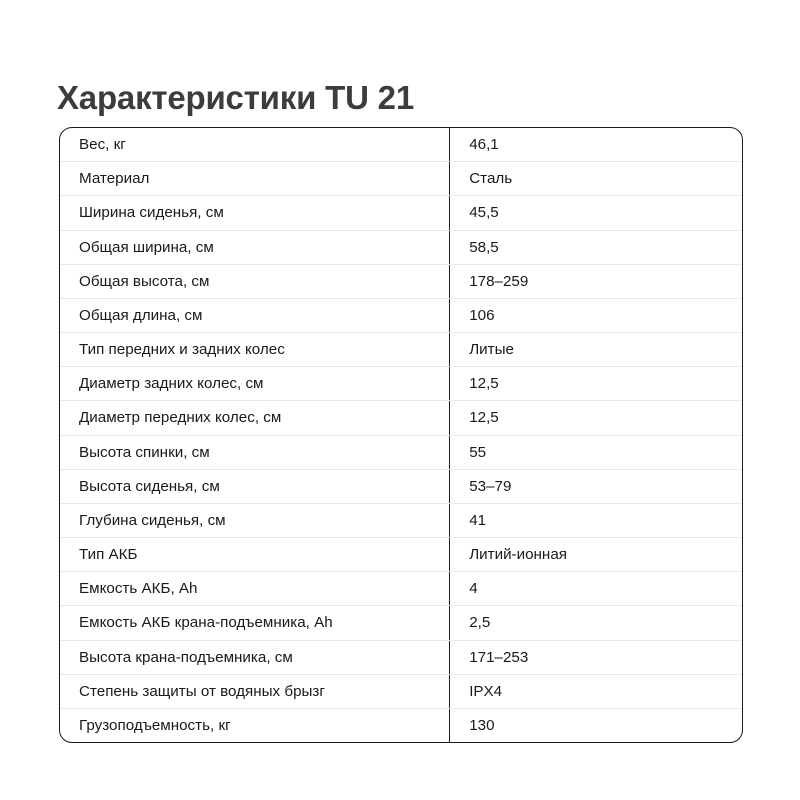 This screenshot has height=800, width=800. I want to click on spec-label: Высота крана-подъемника, см, so click(186, 657).